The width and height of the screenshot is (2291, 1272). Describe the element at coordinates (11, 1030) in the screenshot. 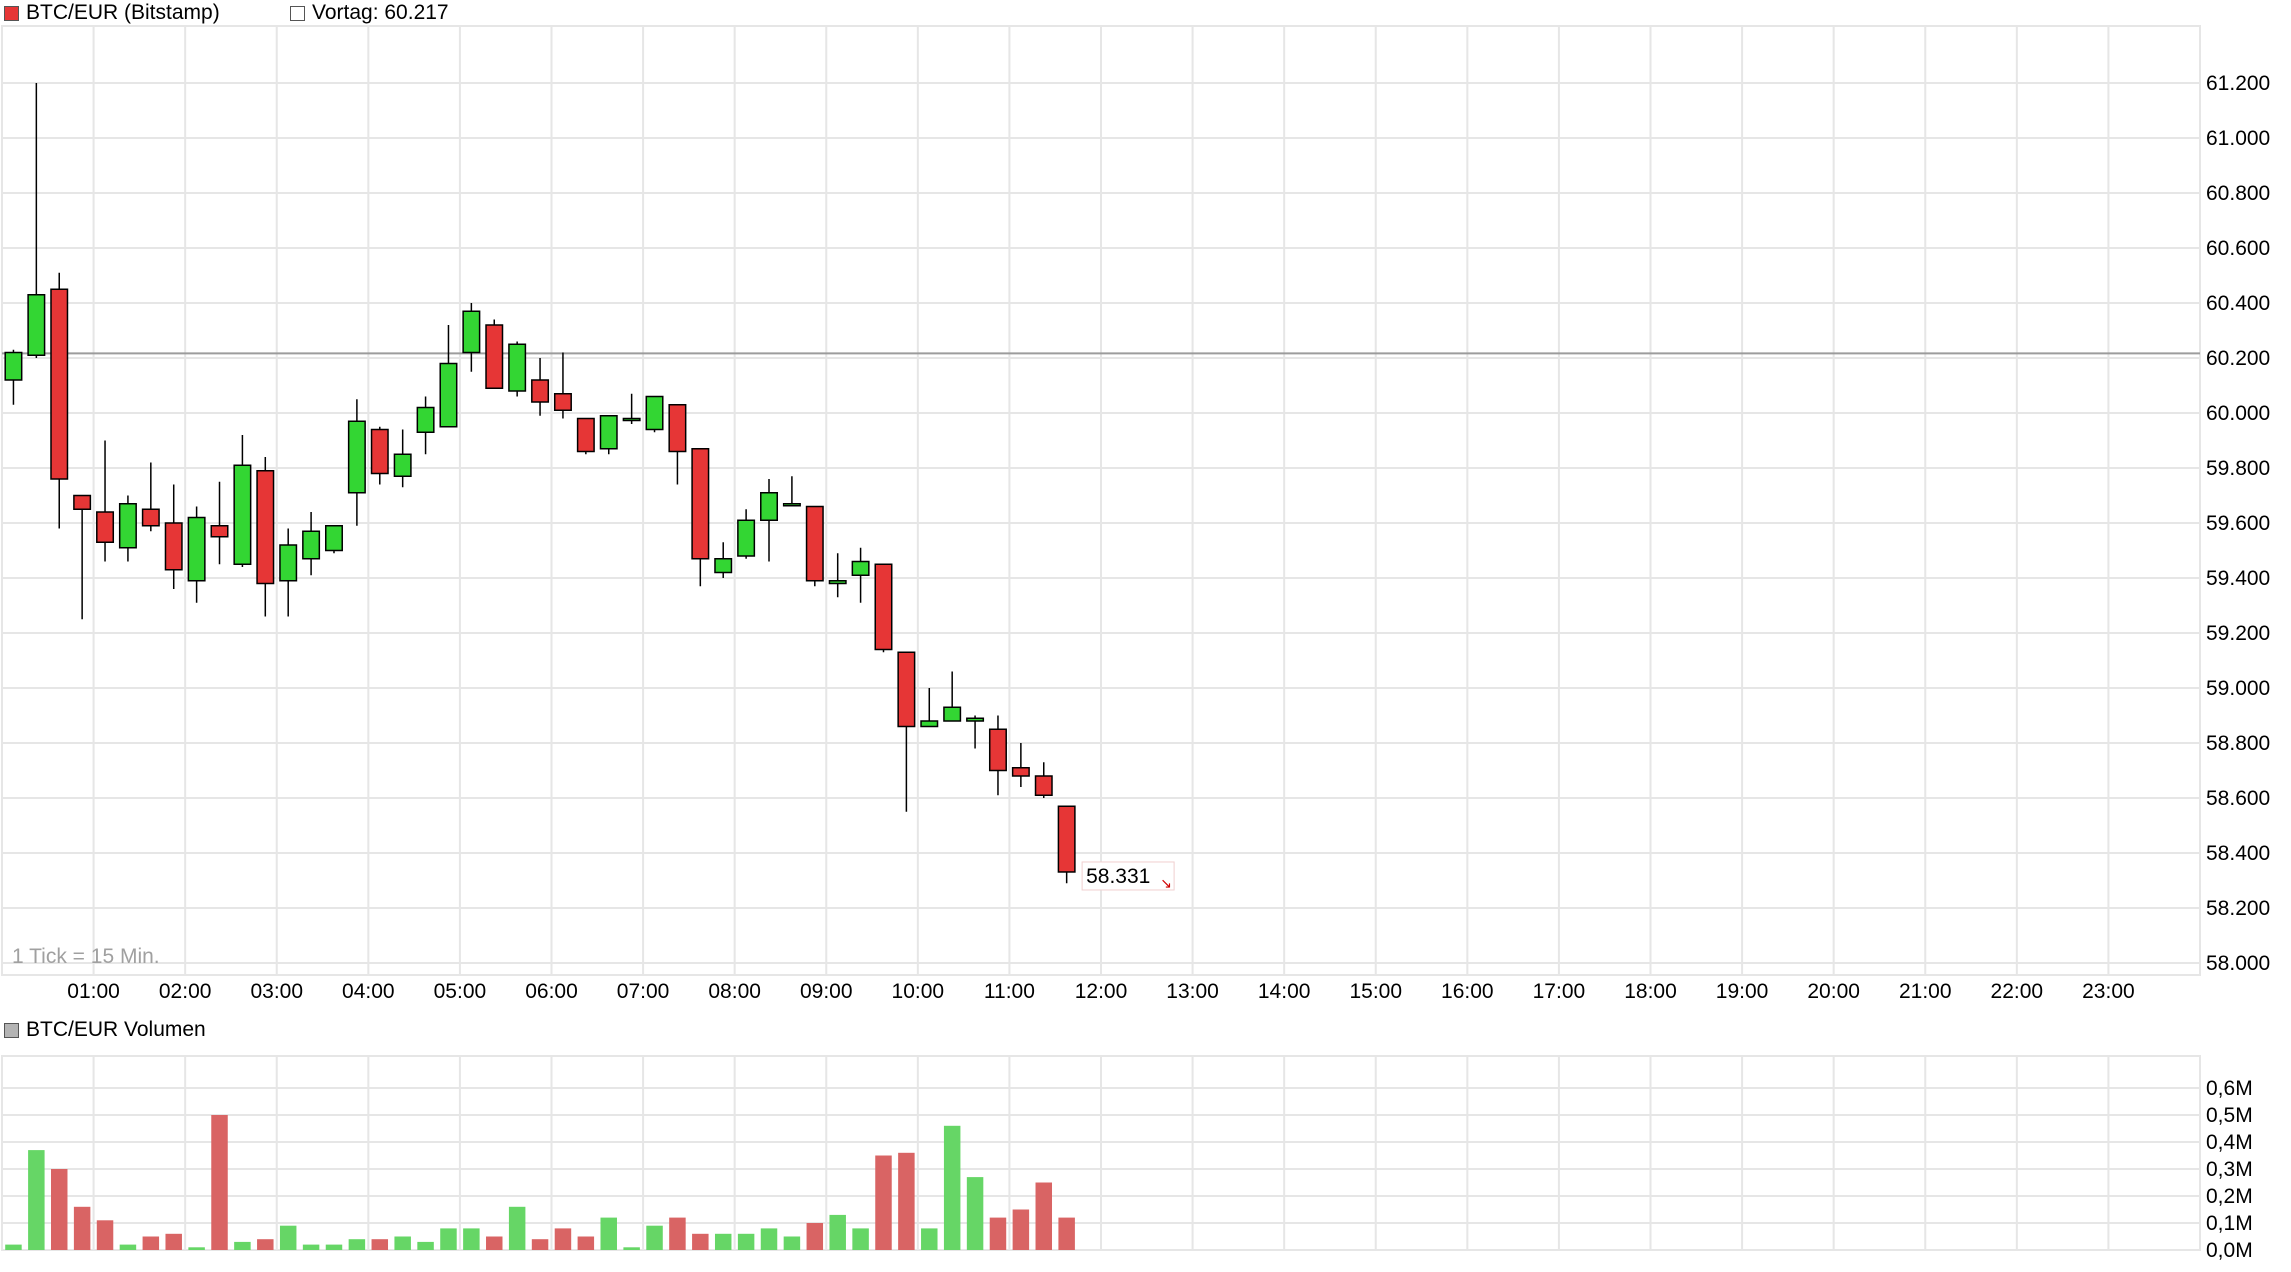

I see `volume-legend-swatch` at that location.